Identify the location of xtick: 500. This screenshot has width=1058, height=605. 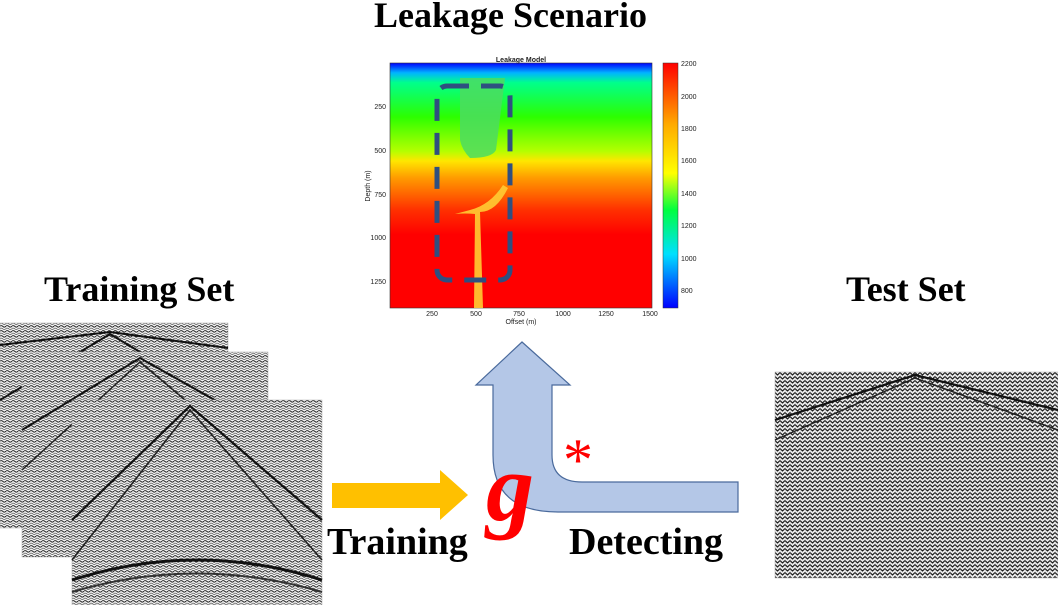
(476, 314).